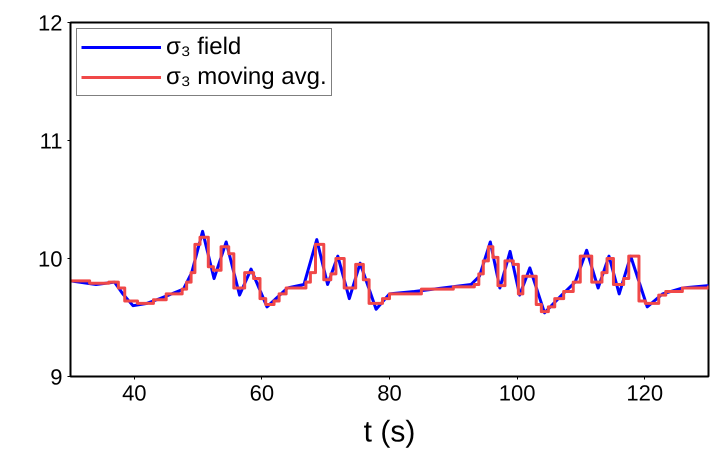  Describe the element at coordinates (56, 377) in the screenshot. I see `y-tick-label: 9` at that location.